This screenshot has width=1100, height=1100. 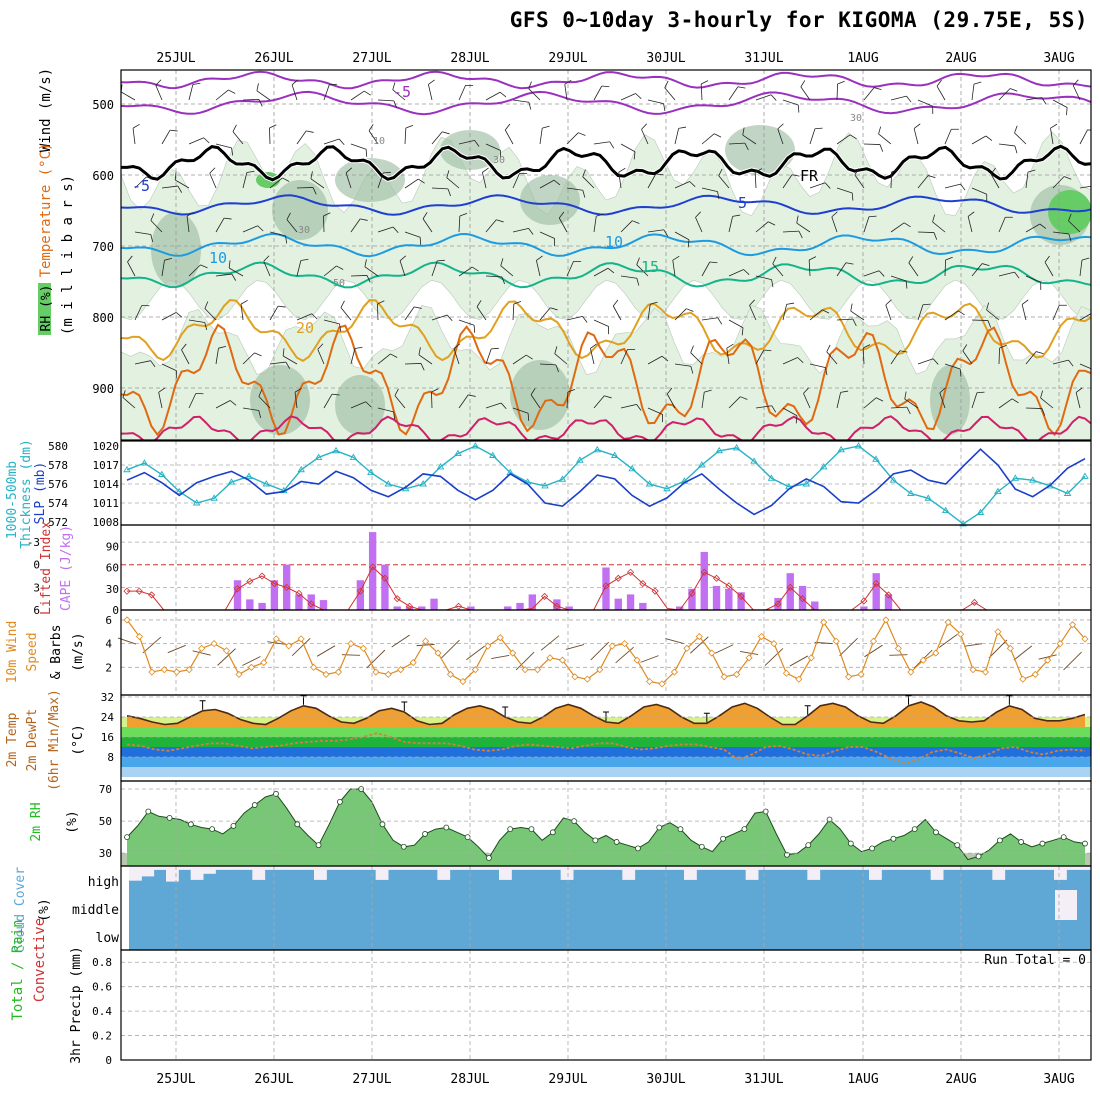 I want to click on temp-color-band, so click(x=606, y=762).